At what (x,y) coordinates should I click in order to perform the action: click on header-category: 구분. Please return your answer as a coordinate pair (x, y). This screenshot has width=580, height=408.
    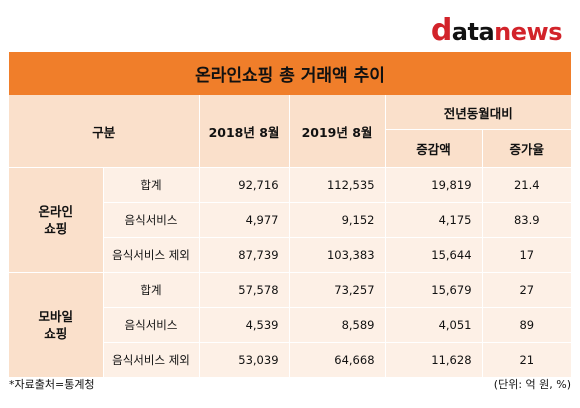
    Looking at the image, I should click on (104, 131).